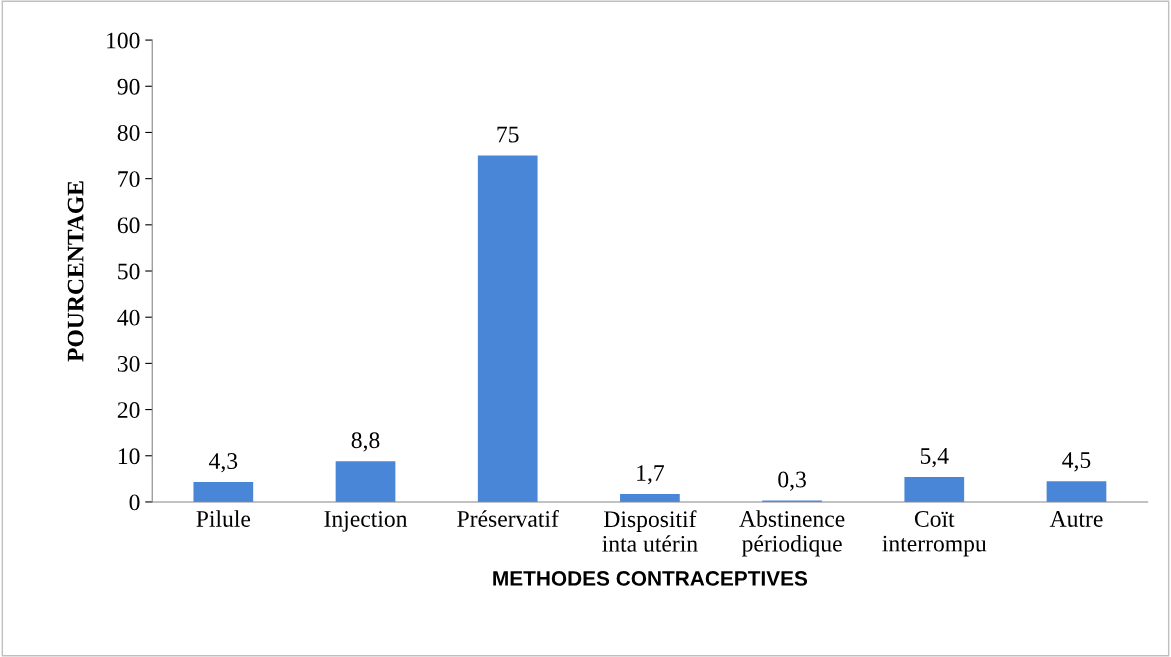 The height and width of the screenshot is (657, 1171). What do you see at coordinates (223, 518) in the screenshot?
I see `x-tick-label: Pilule` at bounding box center [223, 518].